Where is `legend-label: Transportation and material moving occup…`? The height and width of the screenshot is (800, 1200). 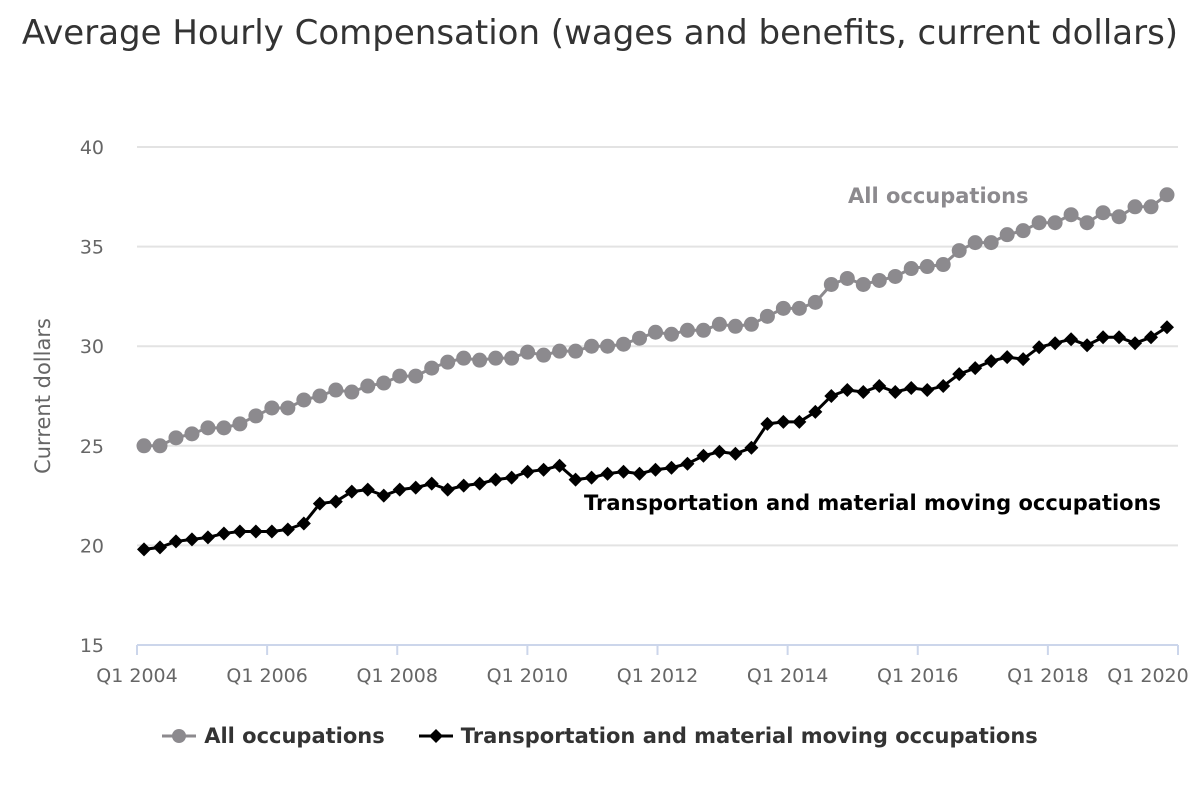 legend-label: Transportation and material moving occup… is located at coordinates (749, 736).